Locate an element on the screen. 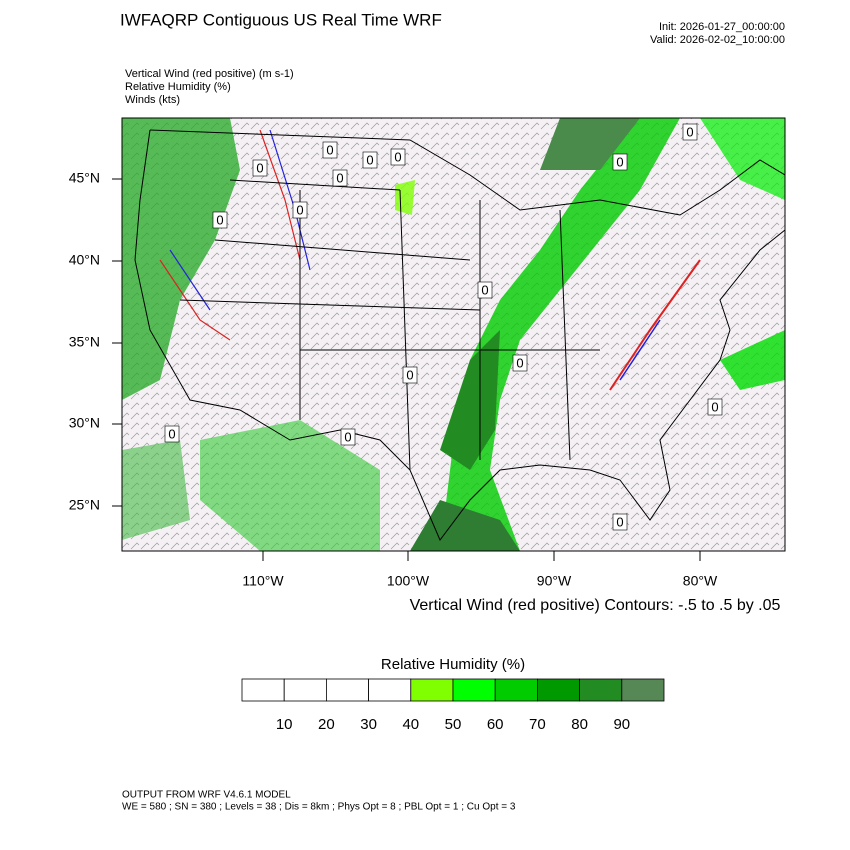  colorbar-tick-label: 40 is located at coordinates (410, 724).